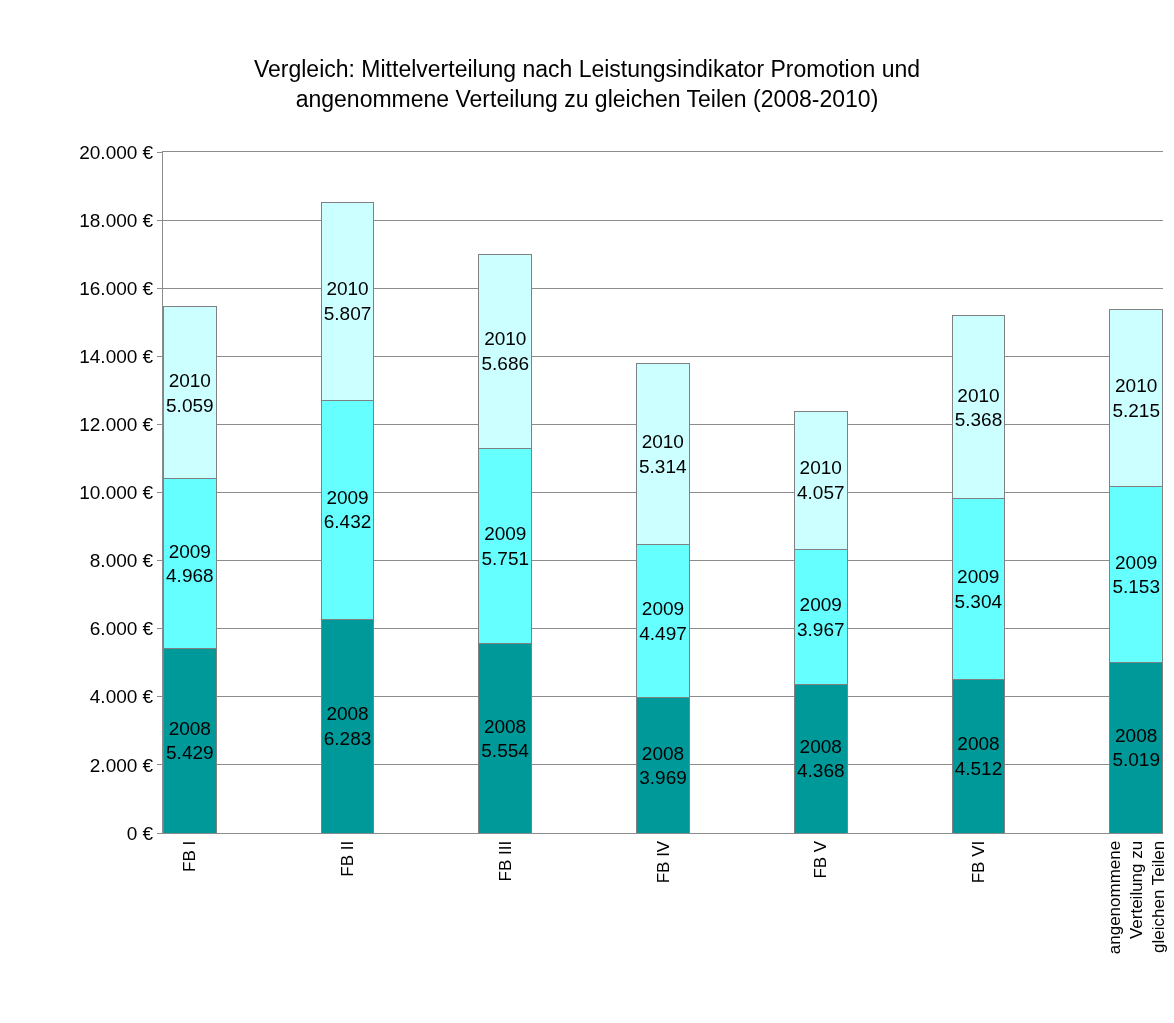  What do you see at coordinates (347, 522) in the screenshot?
I see `data-label: 6.432` at bounding box center [347, 522].